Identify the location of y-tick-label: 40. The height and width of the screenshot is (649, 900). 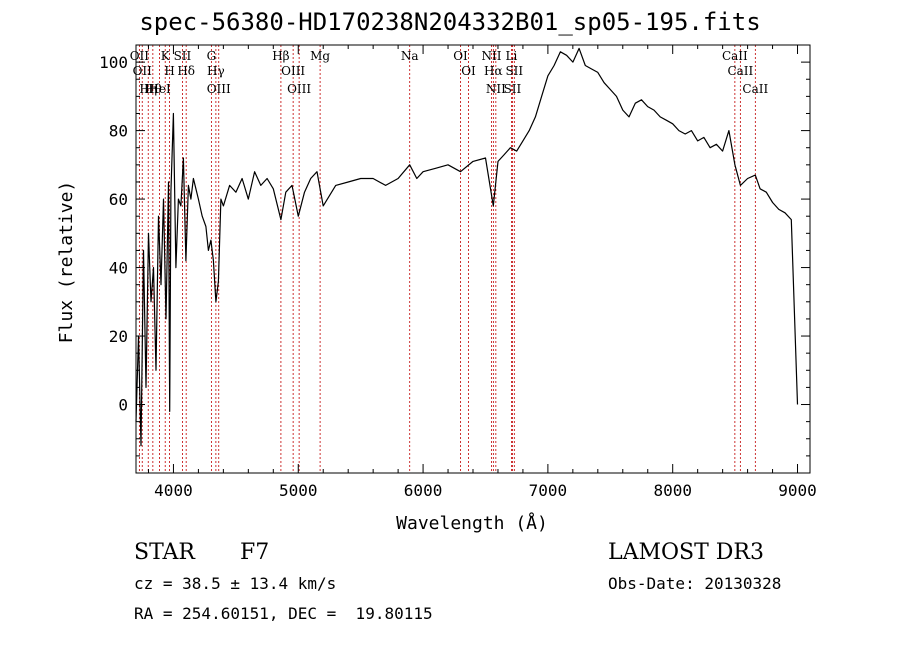
(118, 268).